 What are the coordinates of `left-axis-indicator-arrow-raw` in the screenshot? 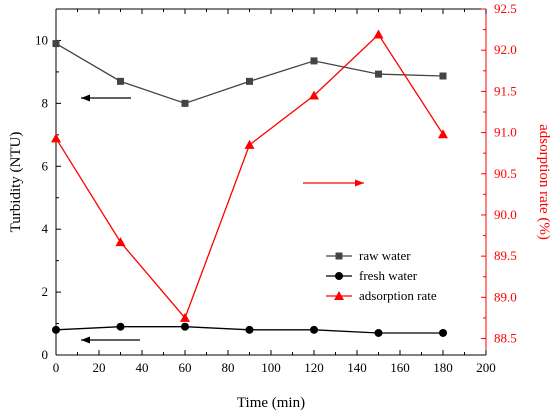 It's located at (106, 98).